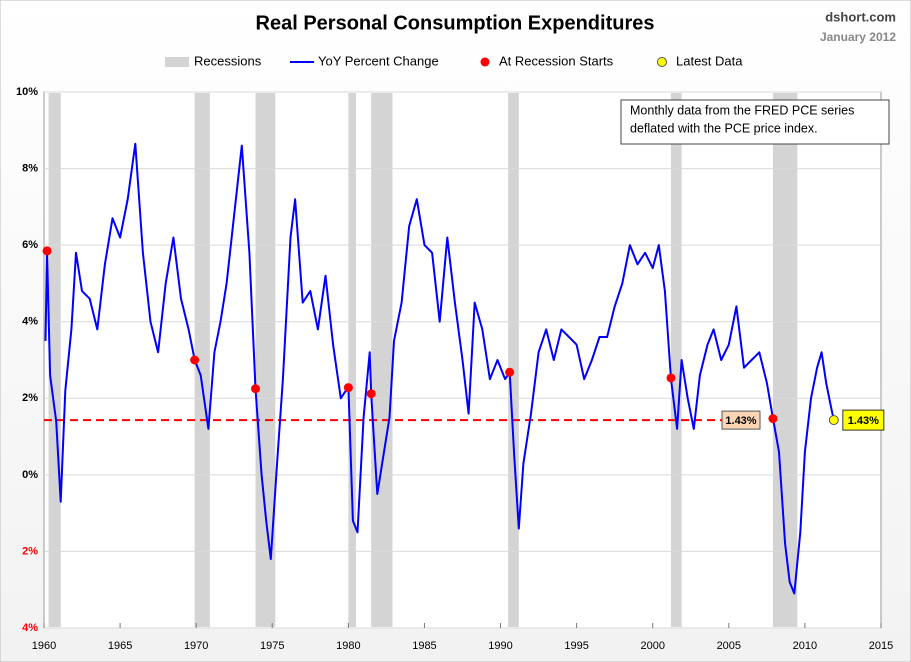 The image size is (911, 662). I want to click on reference-label: 1.43%, so click(740, 421).